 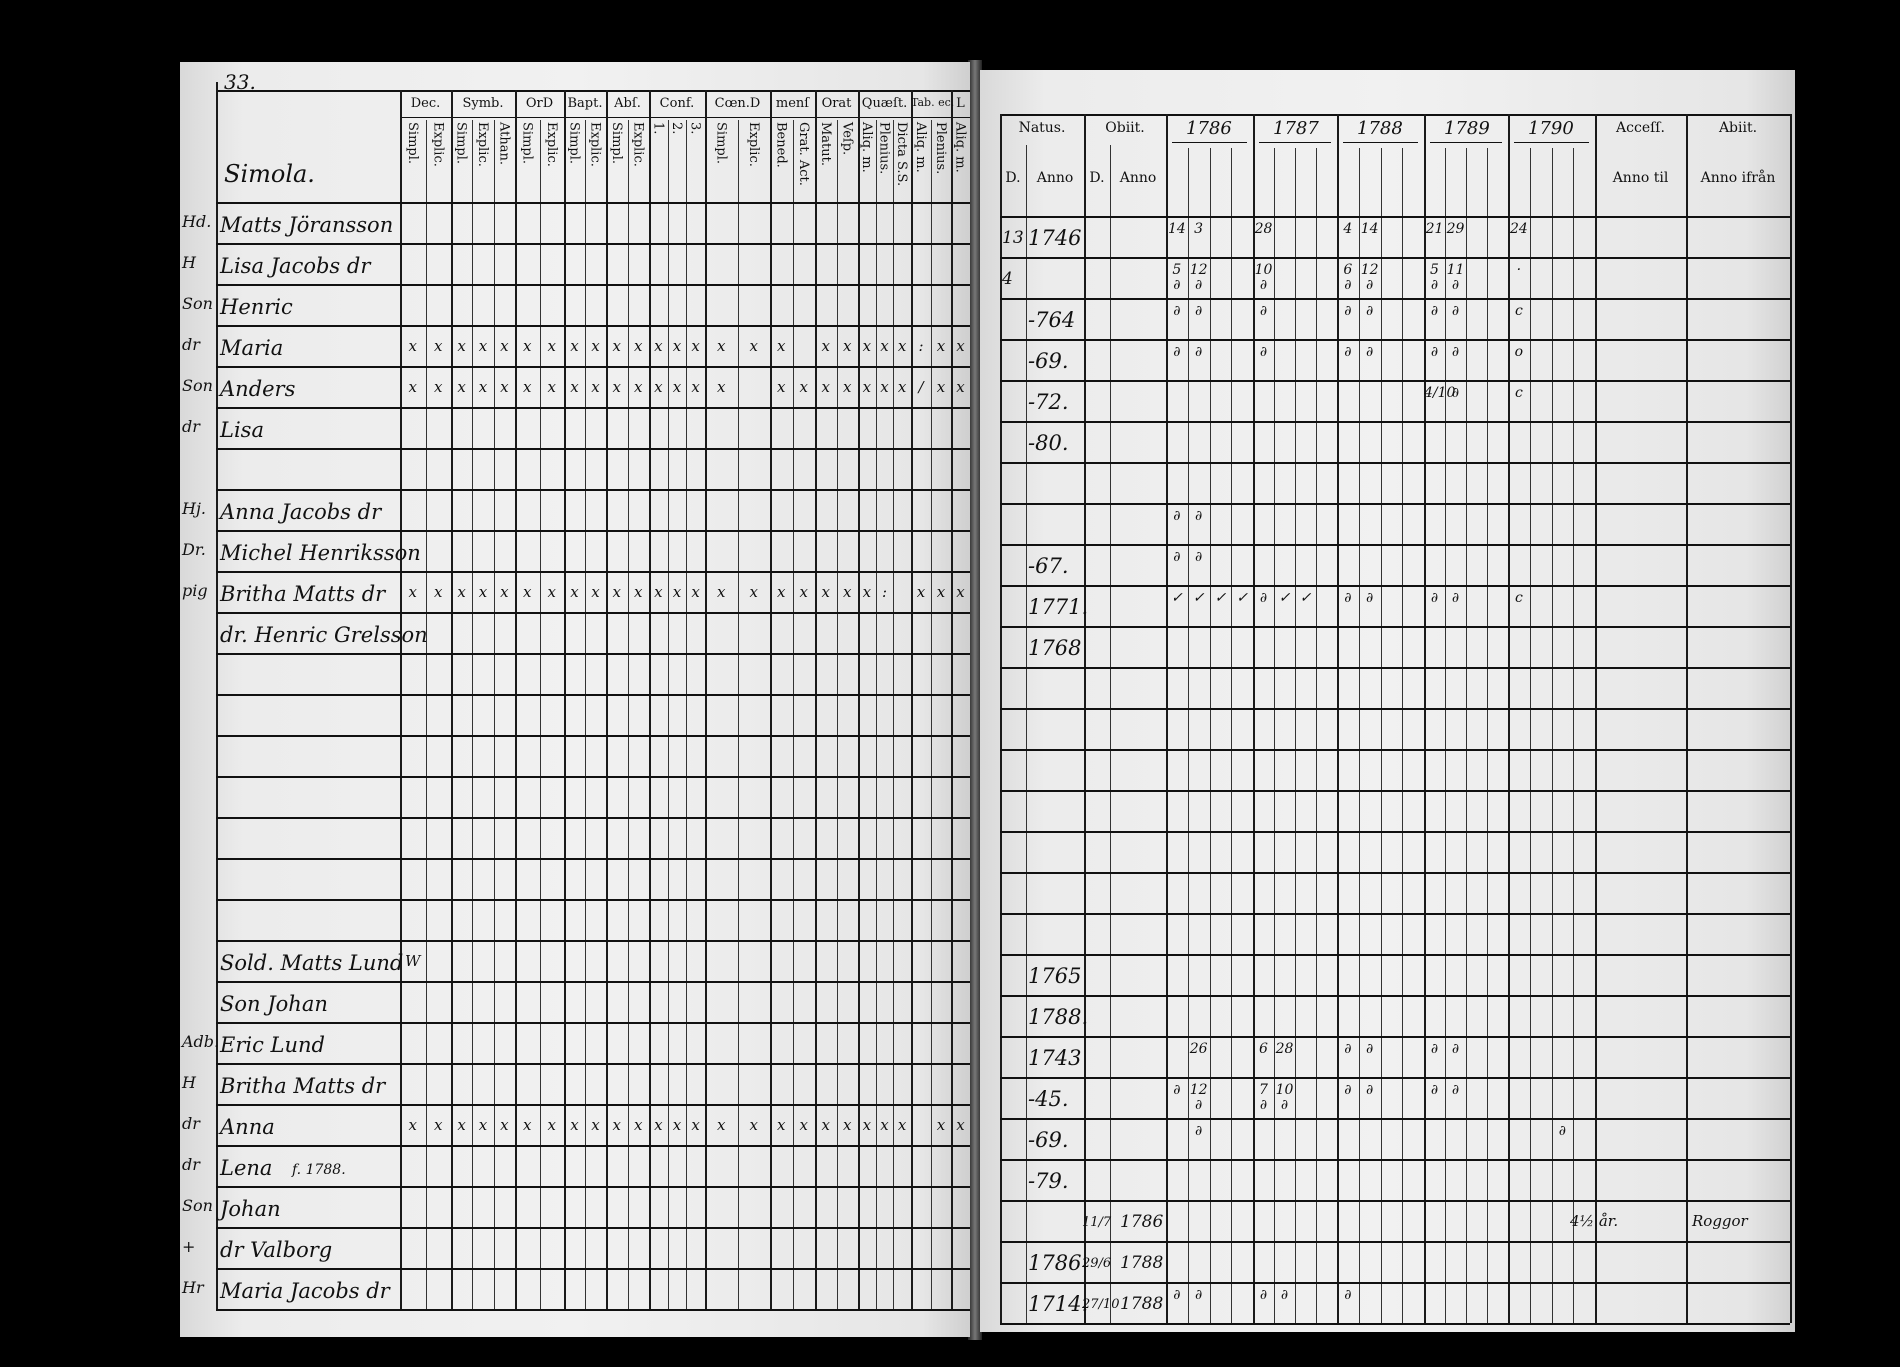 What do you see at coordinates (504, 144) in the screenshot?
I see `sub-column-header: Athan.` at bounding box center [504, 144].